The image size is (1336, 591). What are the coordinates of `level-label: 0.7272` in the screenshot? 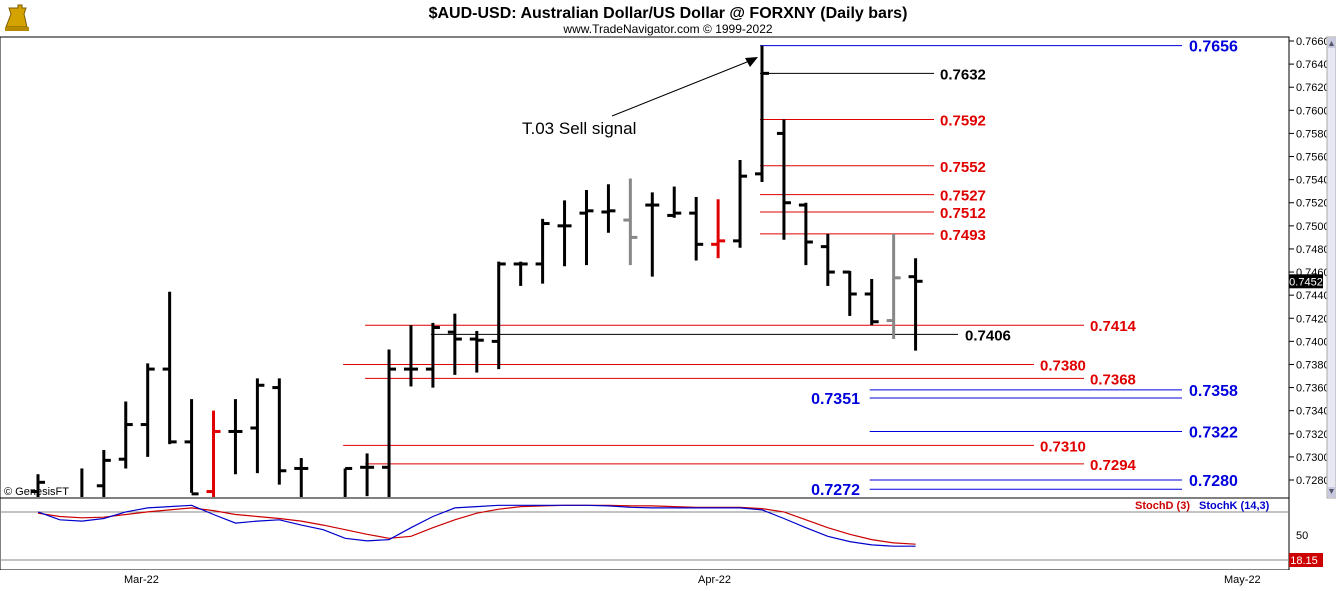 It's located at (835, 490).